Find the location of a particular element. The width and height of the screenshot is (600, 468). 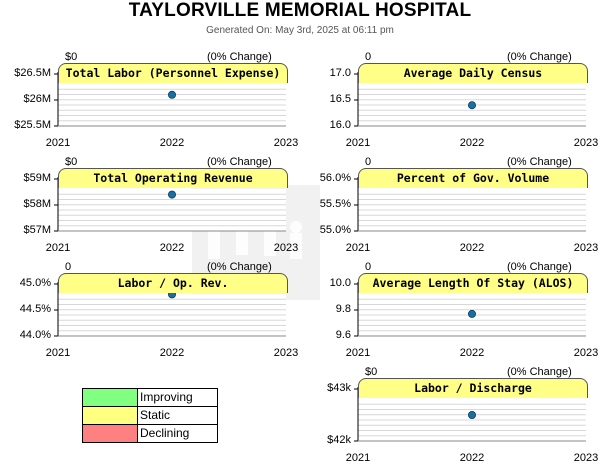

legend-item-improving: Improving is located at coordinates (150, 398).